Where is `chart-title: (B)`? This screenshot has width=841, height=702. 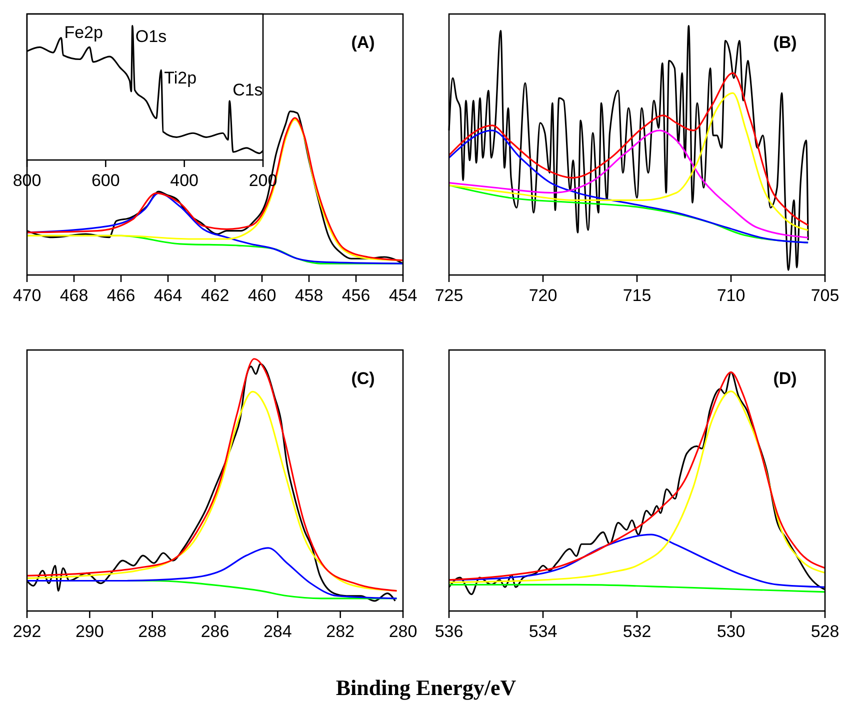
chart-title: (B) is located at coordinates (785, 42).